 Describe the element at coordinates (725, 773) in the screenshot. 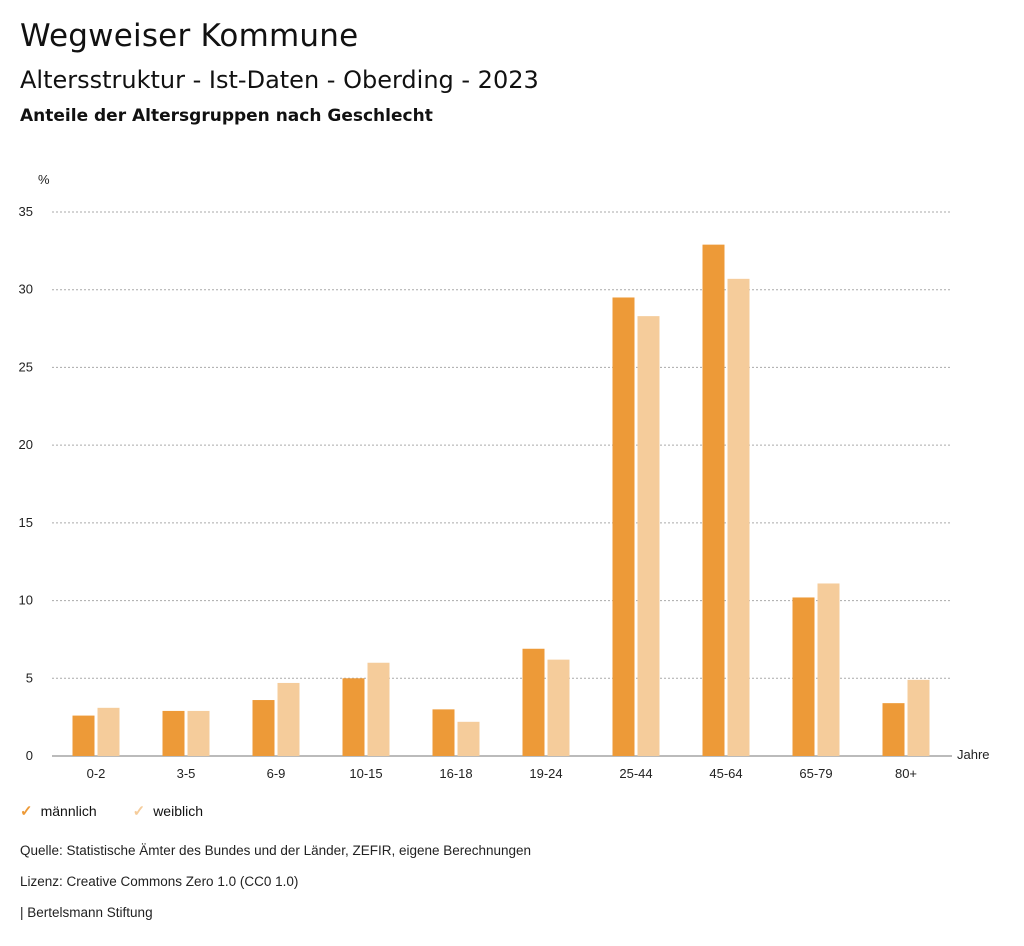

I see `x-tick-label: 45-64` at that location.